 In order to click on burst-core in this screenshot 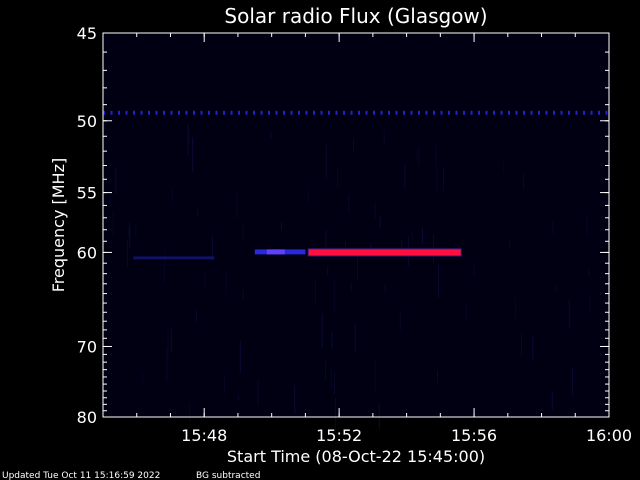, I will do `click(384, 252)`.